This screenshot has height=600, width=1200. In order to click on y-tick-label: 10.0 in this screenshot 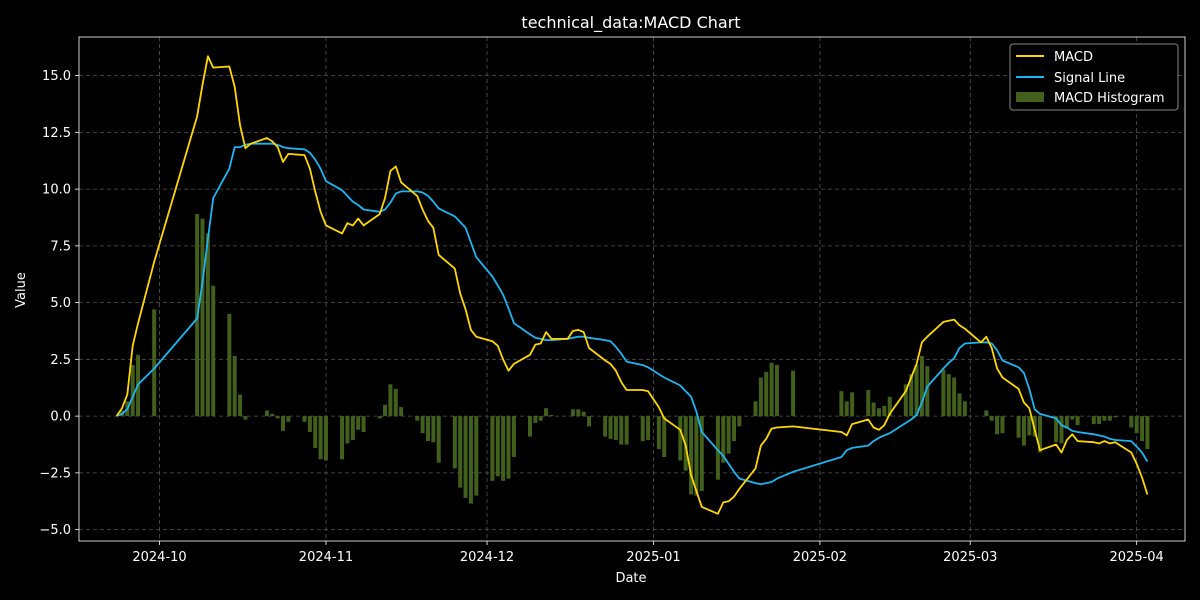, I will do `click(56, 190)`.